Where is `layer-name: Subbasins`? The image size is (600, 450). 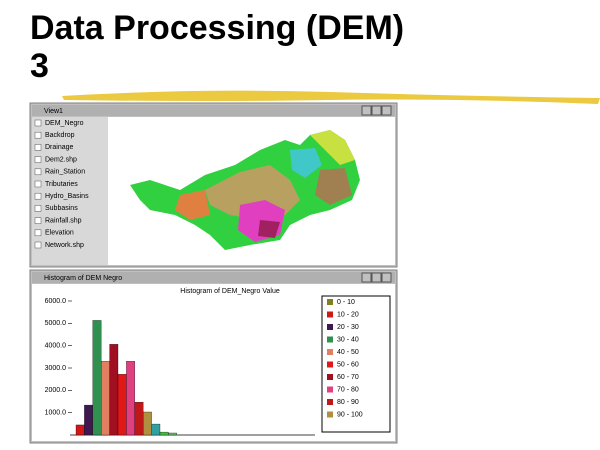
layer-name: Subbasins is located at coordinates (61, 208).